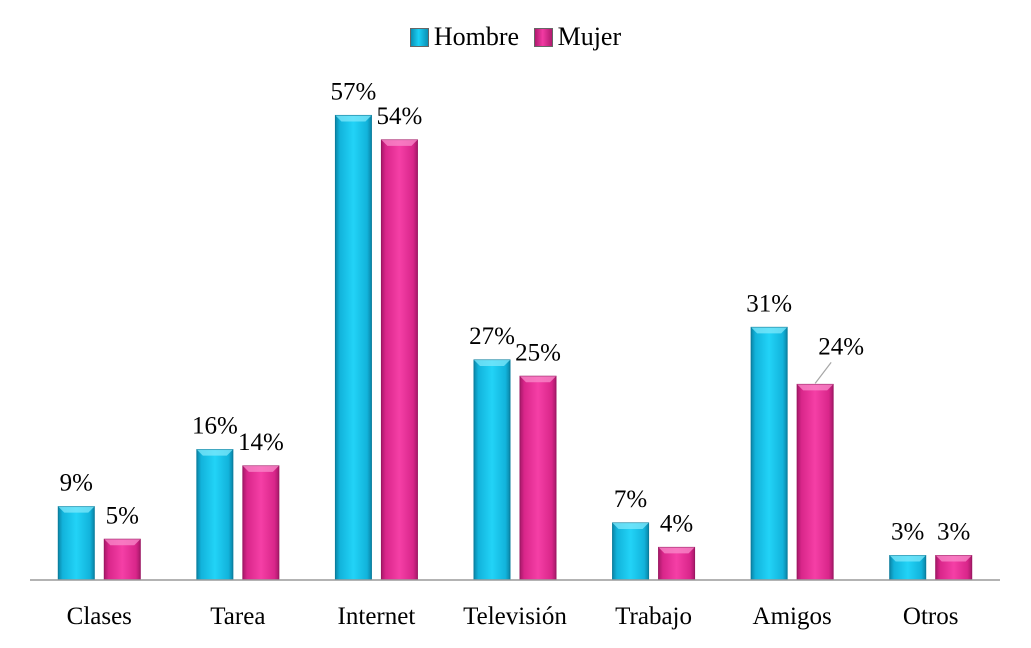 The height and width of the screenshot is (648, 1031). What do you see at coordinates (823, 373) in the screenshot?
I see `leader-line-mujer-amigos` at bounding box center [823, 373].